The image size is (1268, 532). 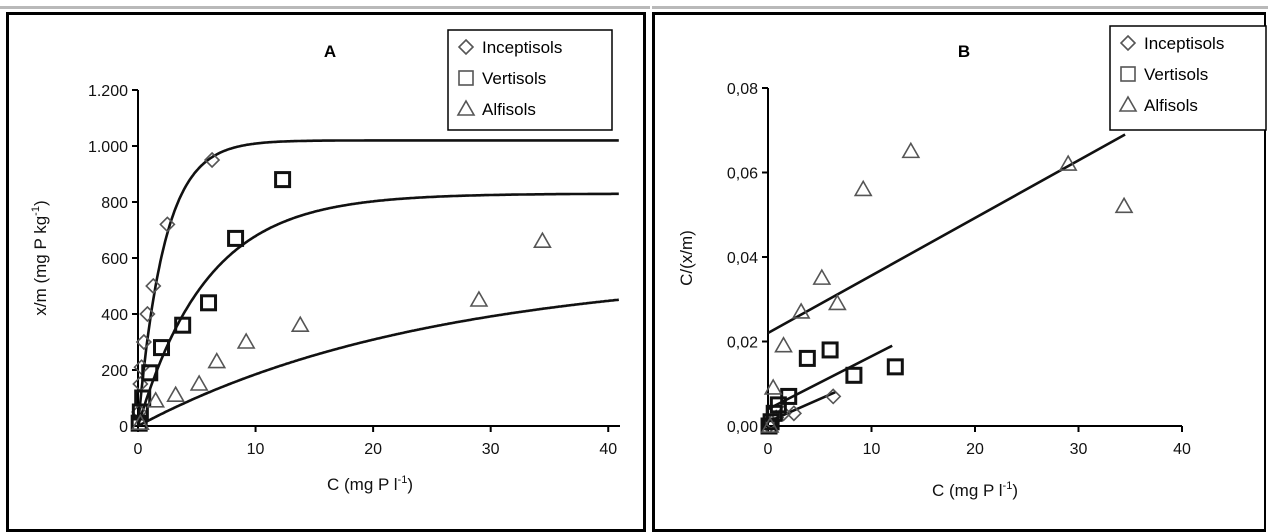 I want to click on y-tick-label: 0,06, so click(x=742, y=174).